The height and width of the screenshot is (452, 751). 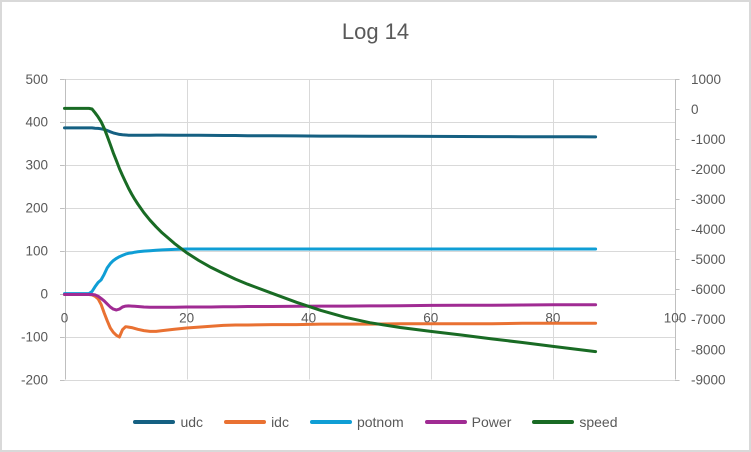 What do you see at coordinates (330, 271) in the screenshot?
I see `series-line-potnom` at bounding box center [330, 271].